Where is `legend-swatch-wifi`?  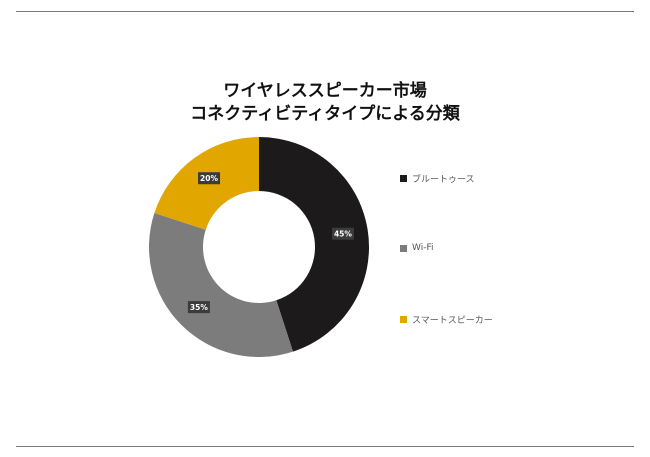 legend-swatch-wifi is located at coordinates (403, 248).